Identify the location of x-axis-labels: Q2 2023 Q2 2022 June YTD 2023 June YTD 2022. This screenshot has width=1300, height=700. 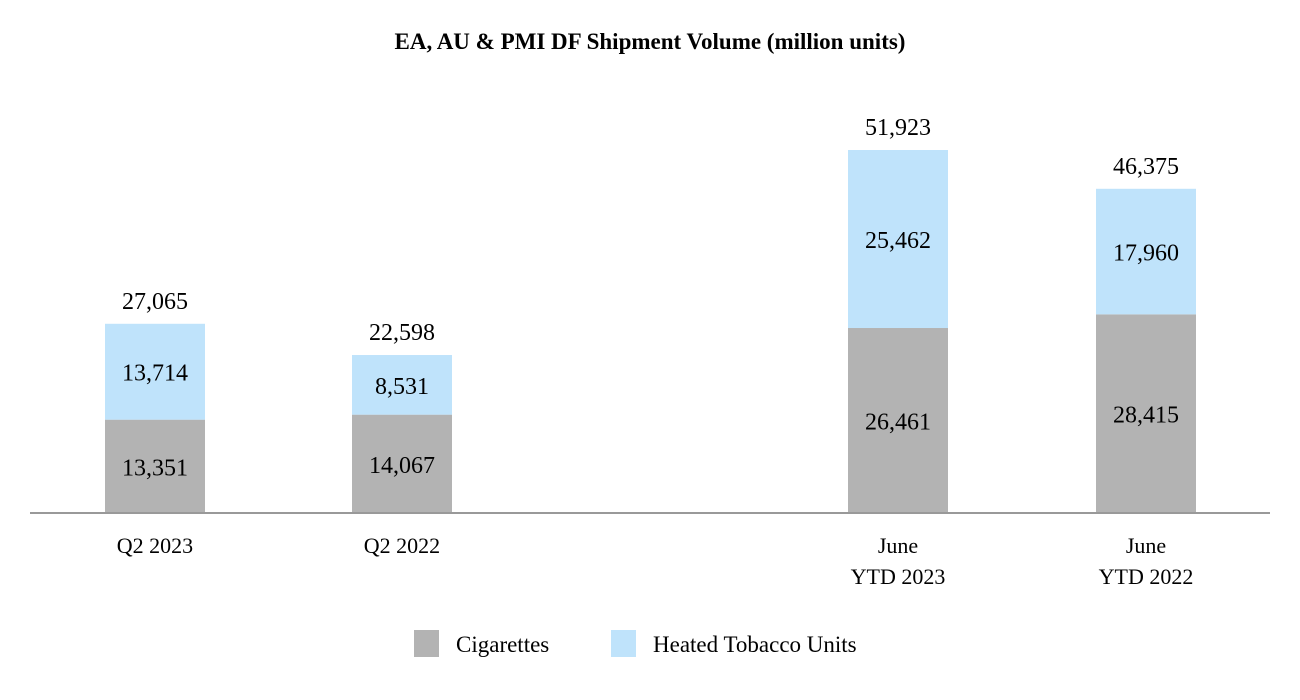
(655, 561).